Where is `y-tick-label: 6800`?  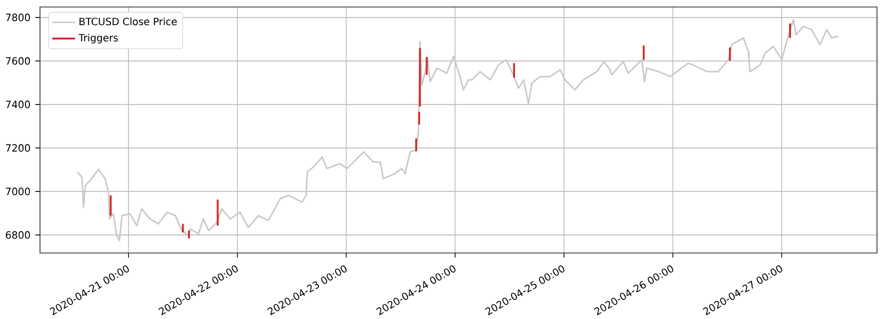
y-tick-label: 6800 is located at coordinates (18, 235).